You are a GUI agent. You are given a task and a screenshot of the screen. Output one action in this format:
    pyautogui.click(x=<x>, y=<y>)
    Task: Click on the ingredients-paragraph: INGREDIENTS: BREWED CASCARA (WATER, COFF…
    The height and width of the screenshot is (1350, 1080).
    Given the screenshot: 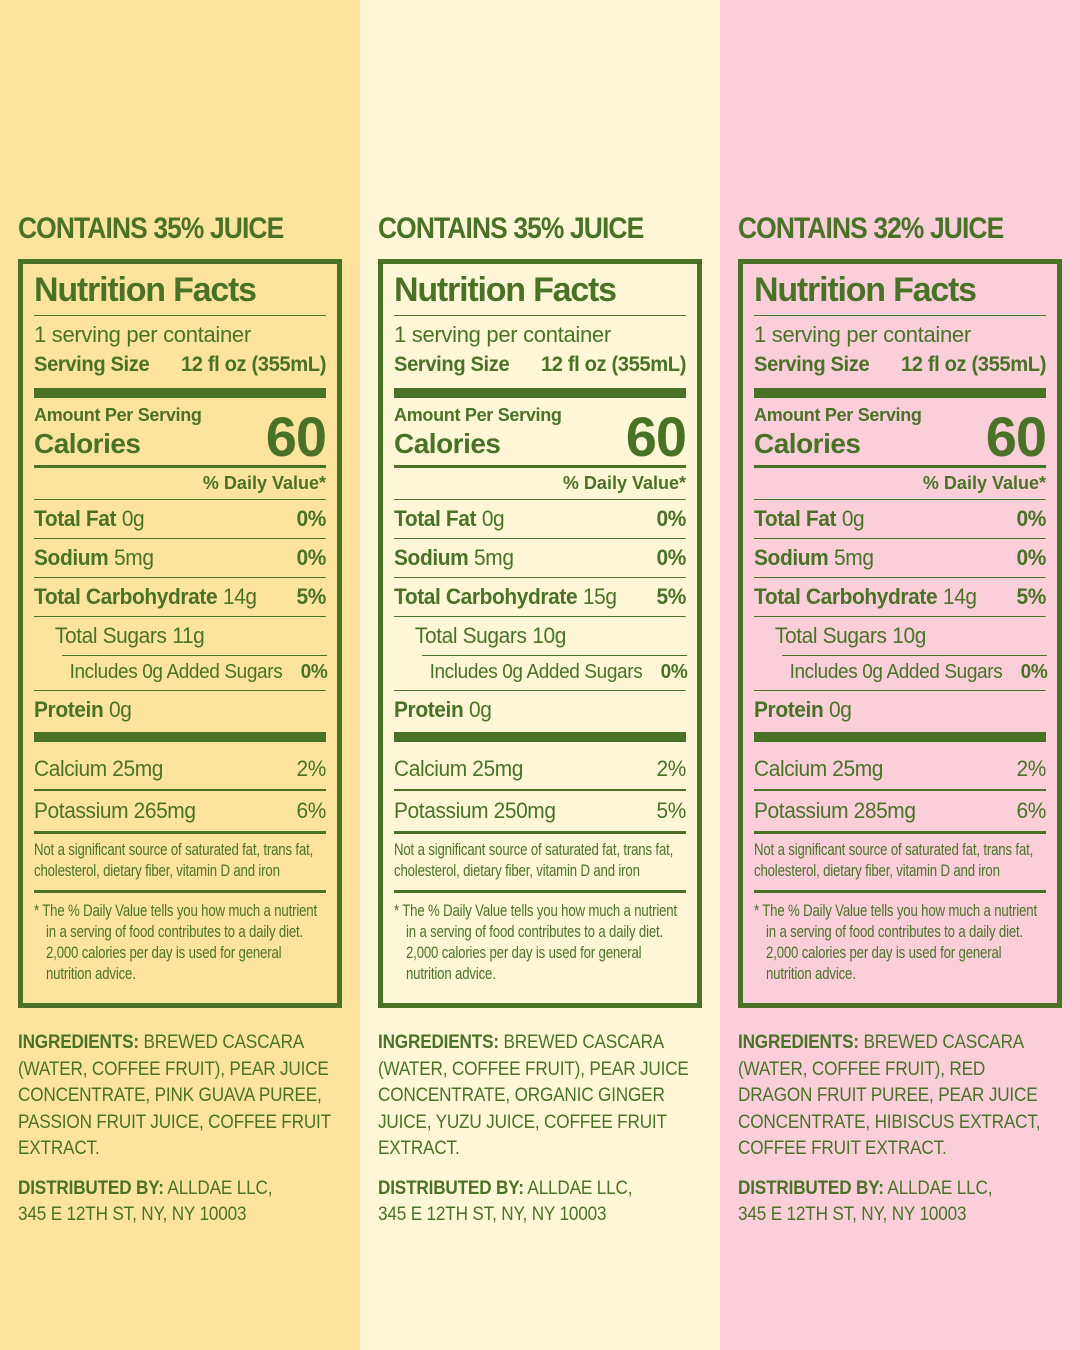 What is the action you would take?
    pyautogui.click(x=180, y=1095)
    